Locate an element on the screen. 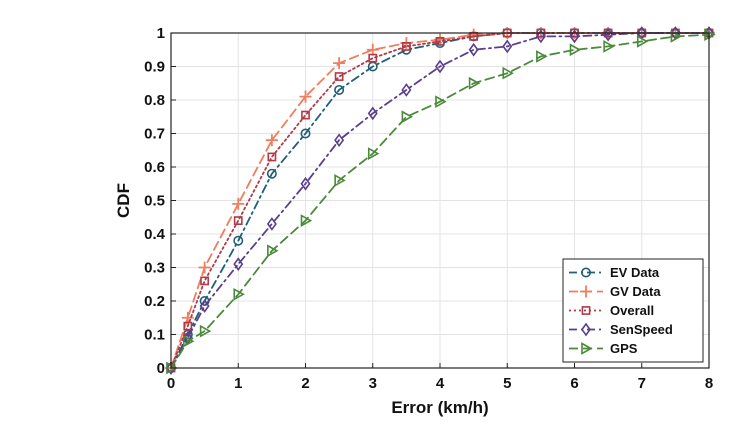  x-tick-label: 1 is located at coordinates (238, 383).